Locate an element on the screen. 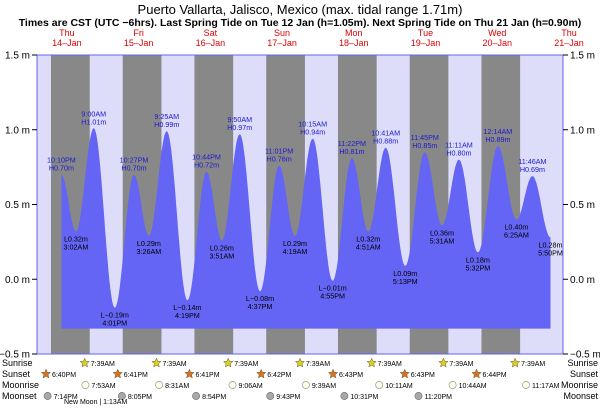 This screenshot has width=600, height=410. high-tide-time: 9:25AM is located at coordinates (166, 116).